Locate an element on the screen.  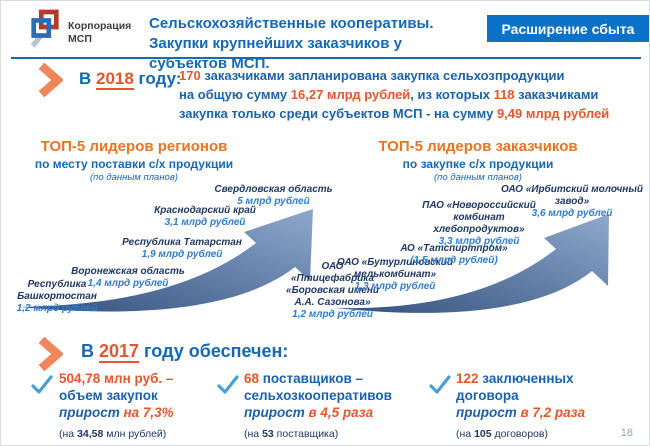
region-label: Свердловская область 5 млрд рублей is located at coordinates (273, 196).